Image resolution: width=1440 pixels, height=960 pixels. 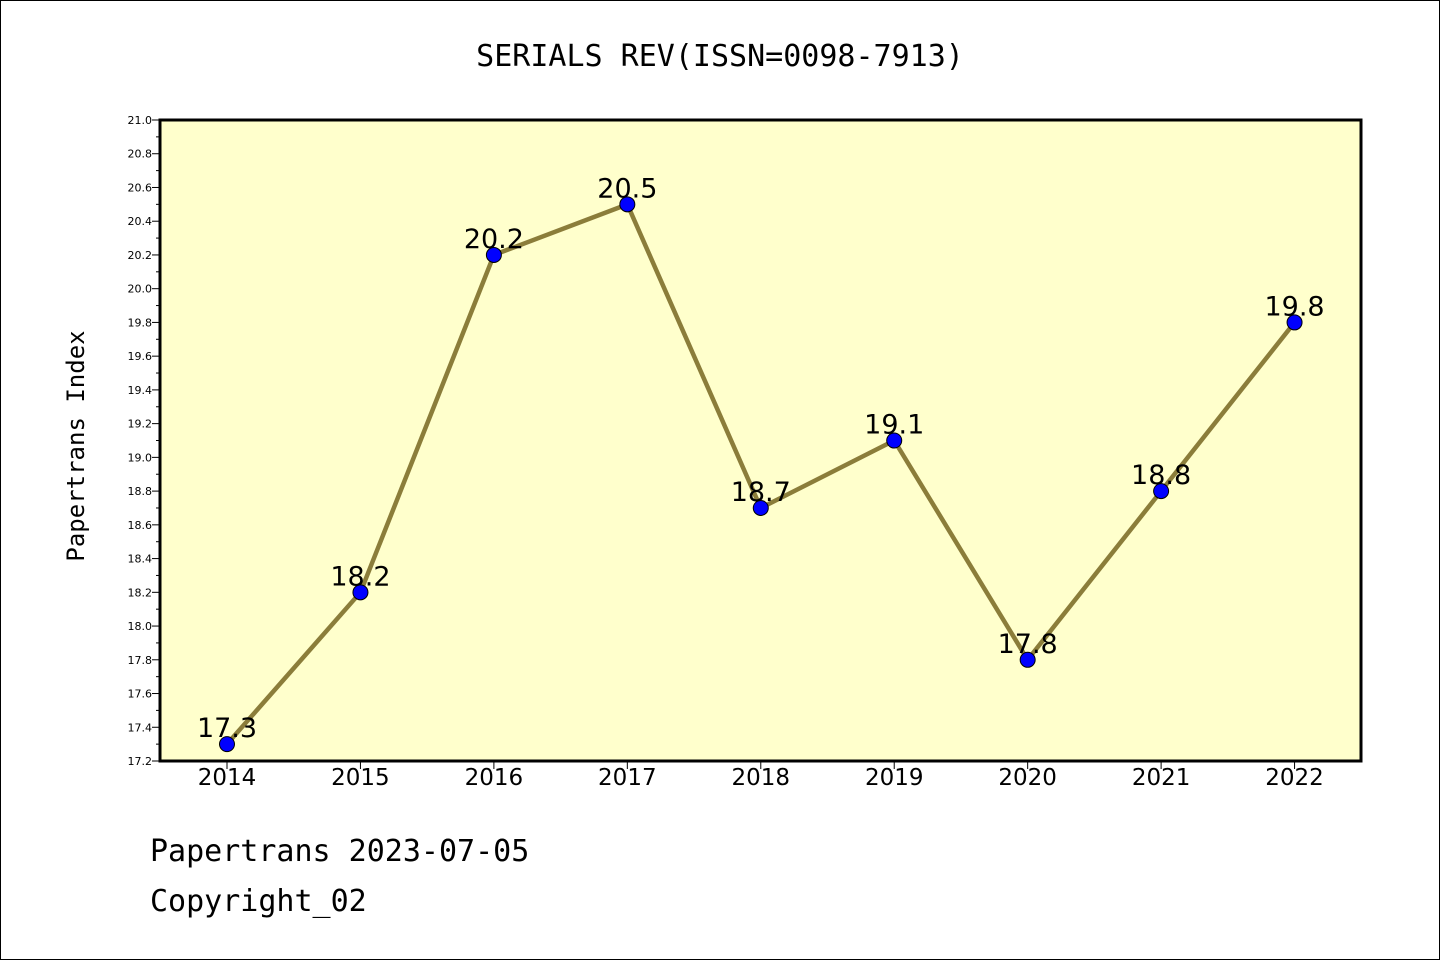 What do you see at coordinates (894, 778) in the screenshot?
I see `x-tick-label: 2019` at bounding box center [894, 778].